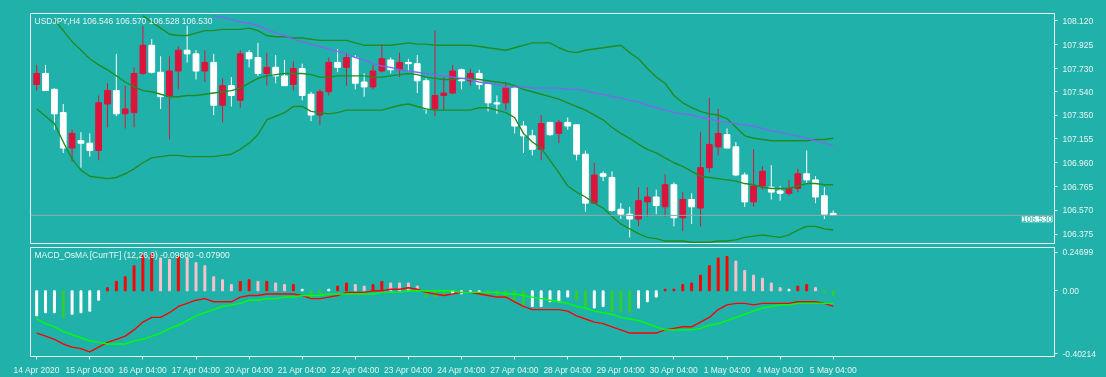 This screenshot has height=377, width=1106. I want to click on y-tick-label: 108.120, so click(1078, 20).